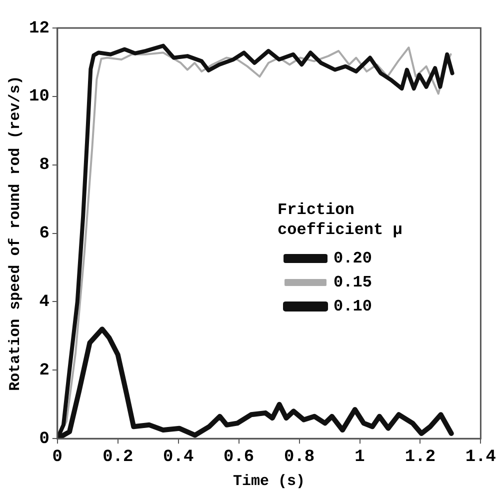 The image size is (499, 500). I want to click on y-tick-label: 10, so click(39, 97).